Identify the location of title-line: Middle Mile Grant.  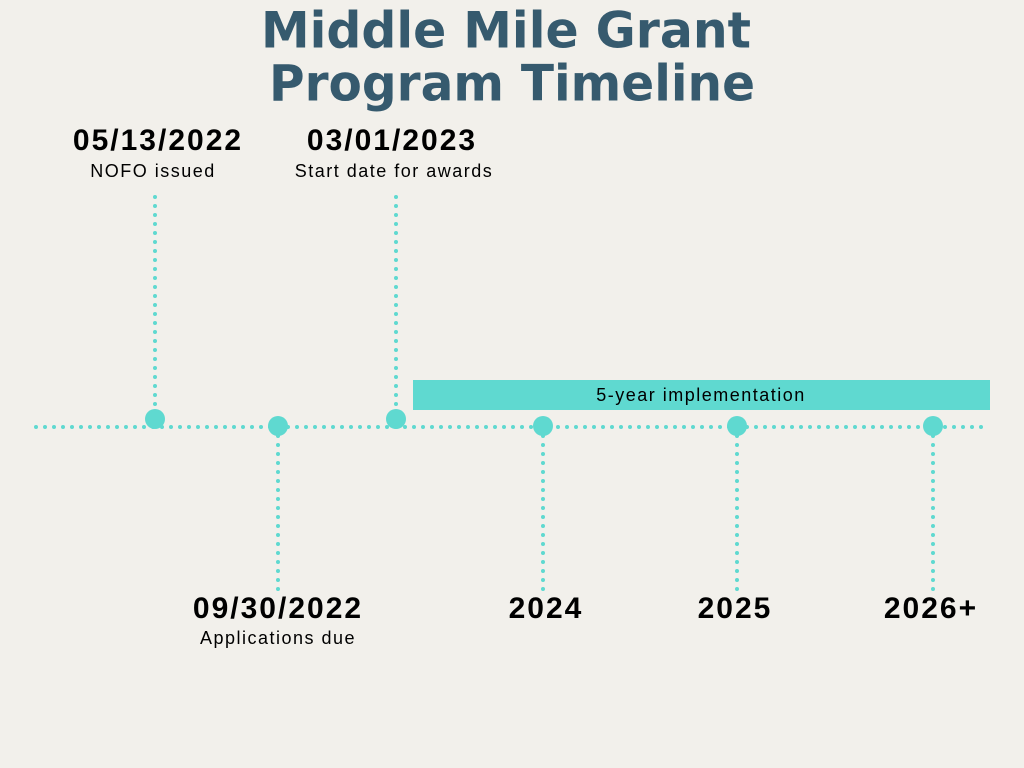
(506, 31).